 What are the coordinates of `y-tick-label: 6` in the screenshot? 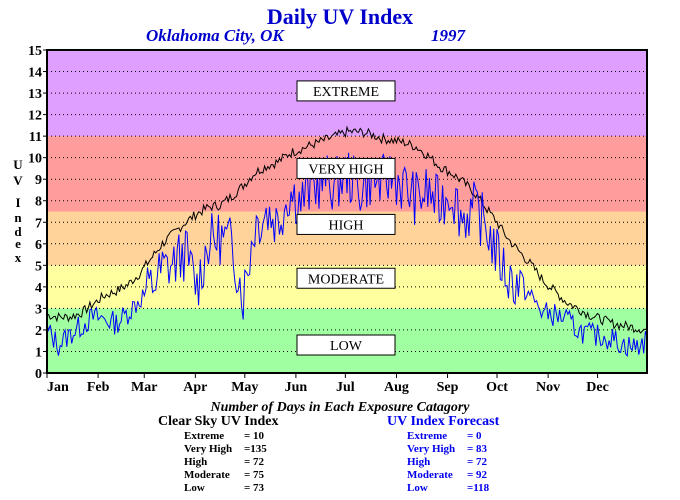 It's located at (38, 245).